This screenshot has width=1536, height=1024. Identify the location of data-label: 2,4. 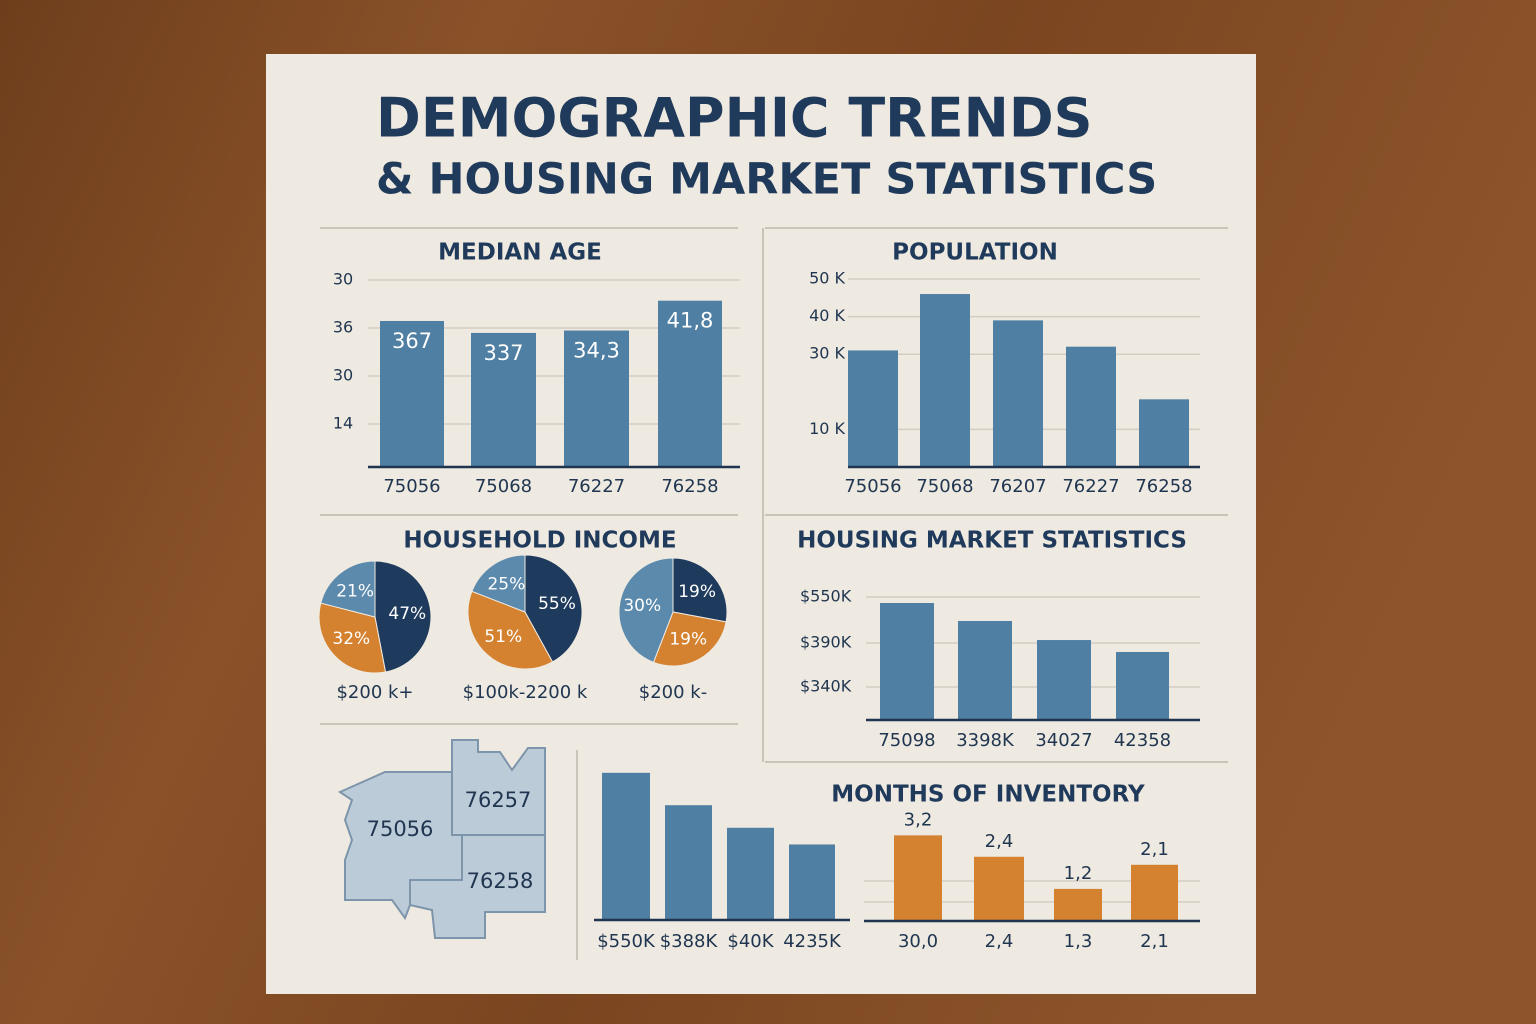
(999, 841).